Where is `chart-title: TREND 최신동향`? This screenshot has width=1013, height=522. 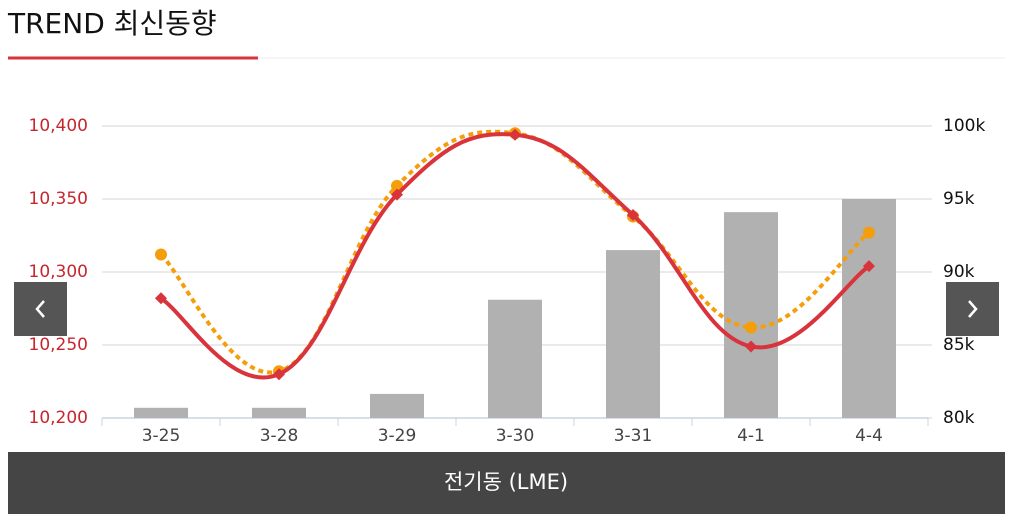
chart-title: TREND 최신동향 is located at coordinates (112, 23).